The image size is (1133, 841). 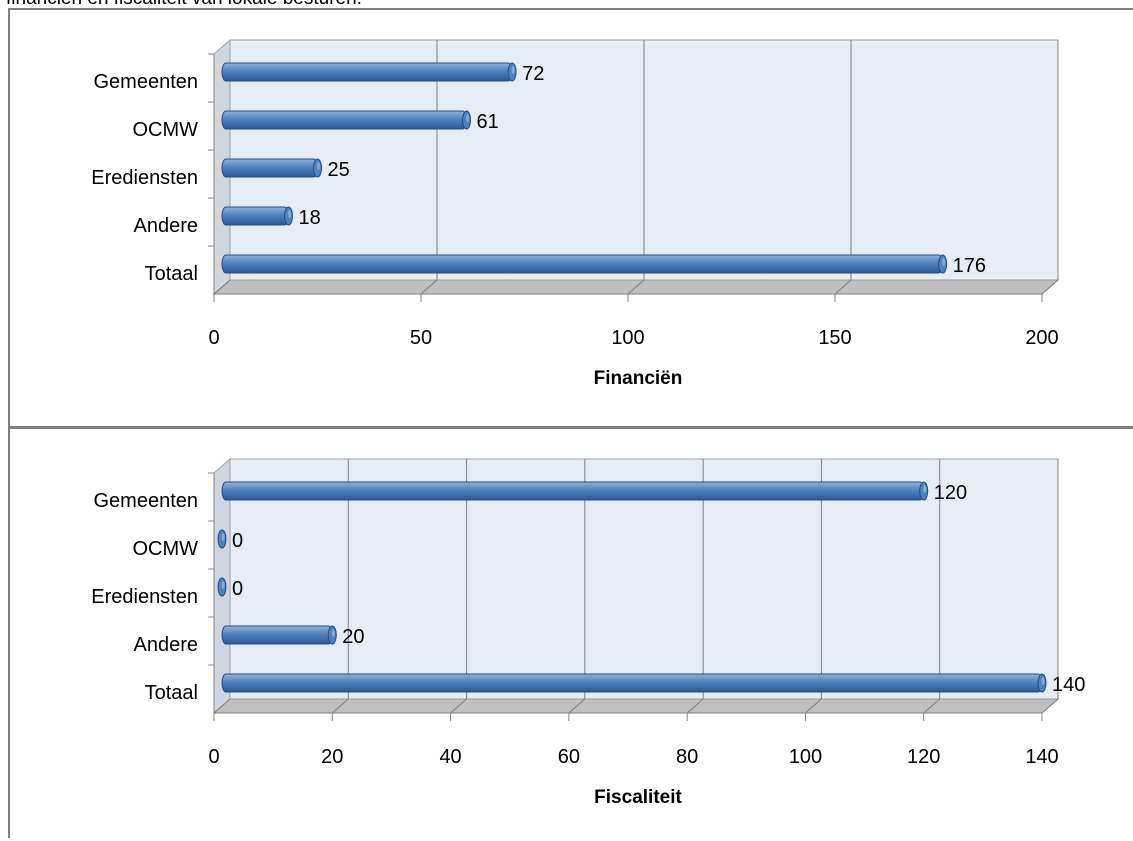 I want to click on fiscaliteit-tick-label: 20, so click(x=332, y=757).